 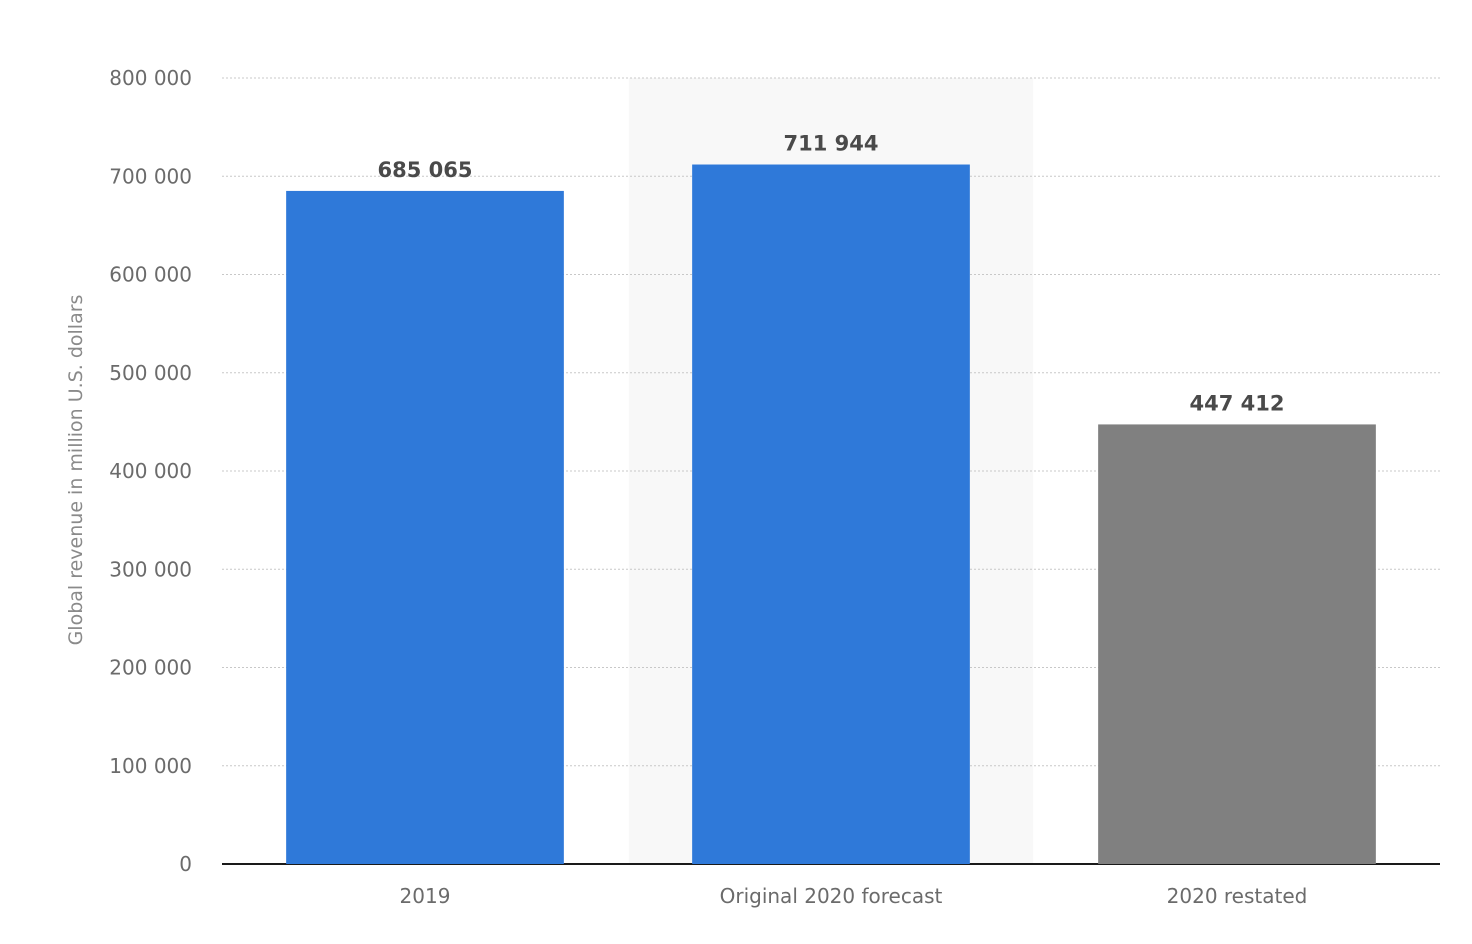 What do you see at coordinates (150, 766) in the screenshot?
I see `y-tick-label: 100 000` at bounding box center [150, 766].